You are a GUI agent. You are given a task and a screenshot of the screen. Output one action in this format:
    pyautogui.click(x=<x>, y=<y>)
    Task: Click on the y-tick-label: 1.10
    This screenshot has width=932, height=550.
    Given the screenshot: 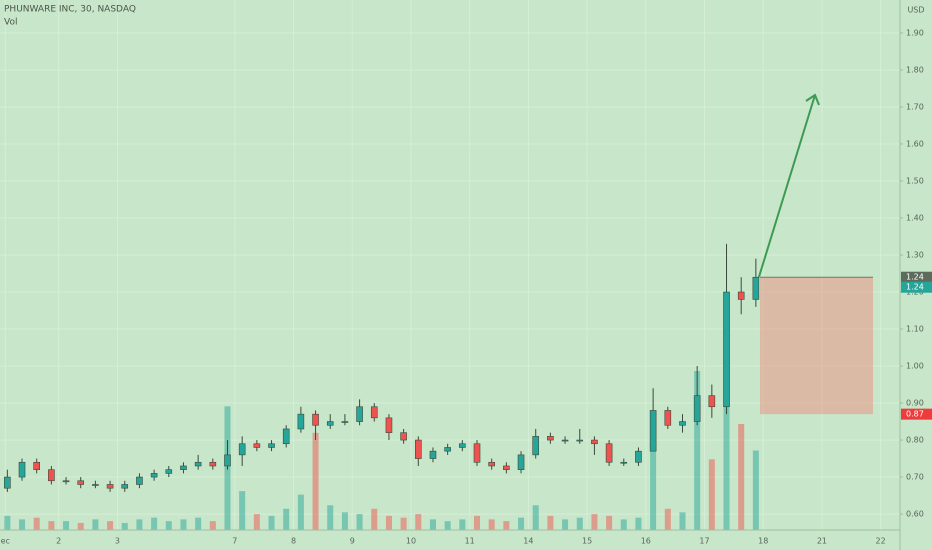 What is the action you would take?
    pyautogui.click(x=915, y=329)
    